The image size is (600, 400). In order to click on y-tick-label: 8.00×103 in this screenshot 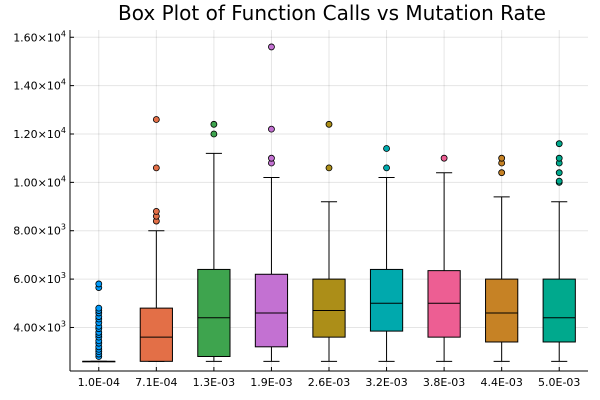, I will do `click(39, 230)`.